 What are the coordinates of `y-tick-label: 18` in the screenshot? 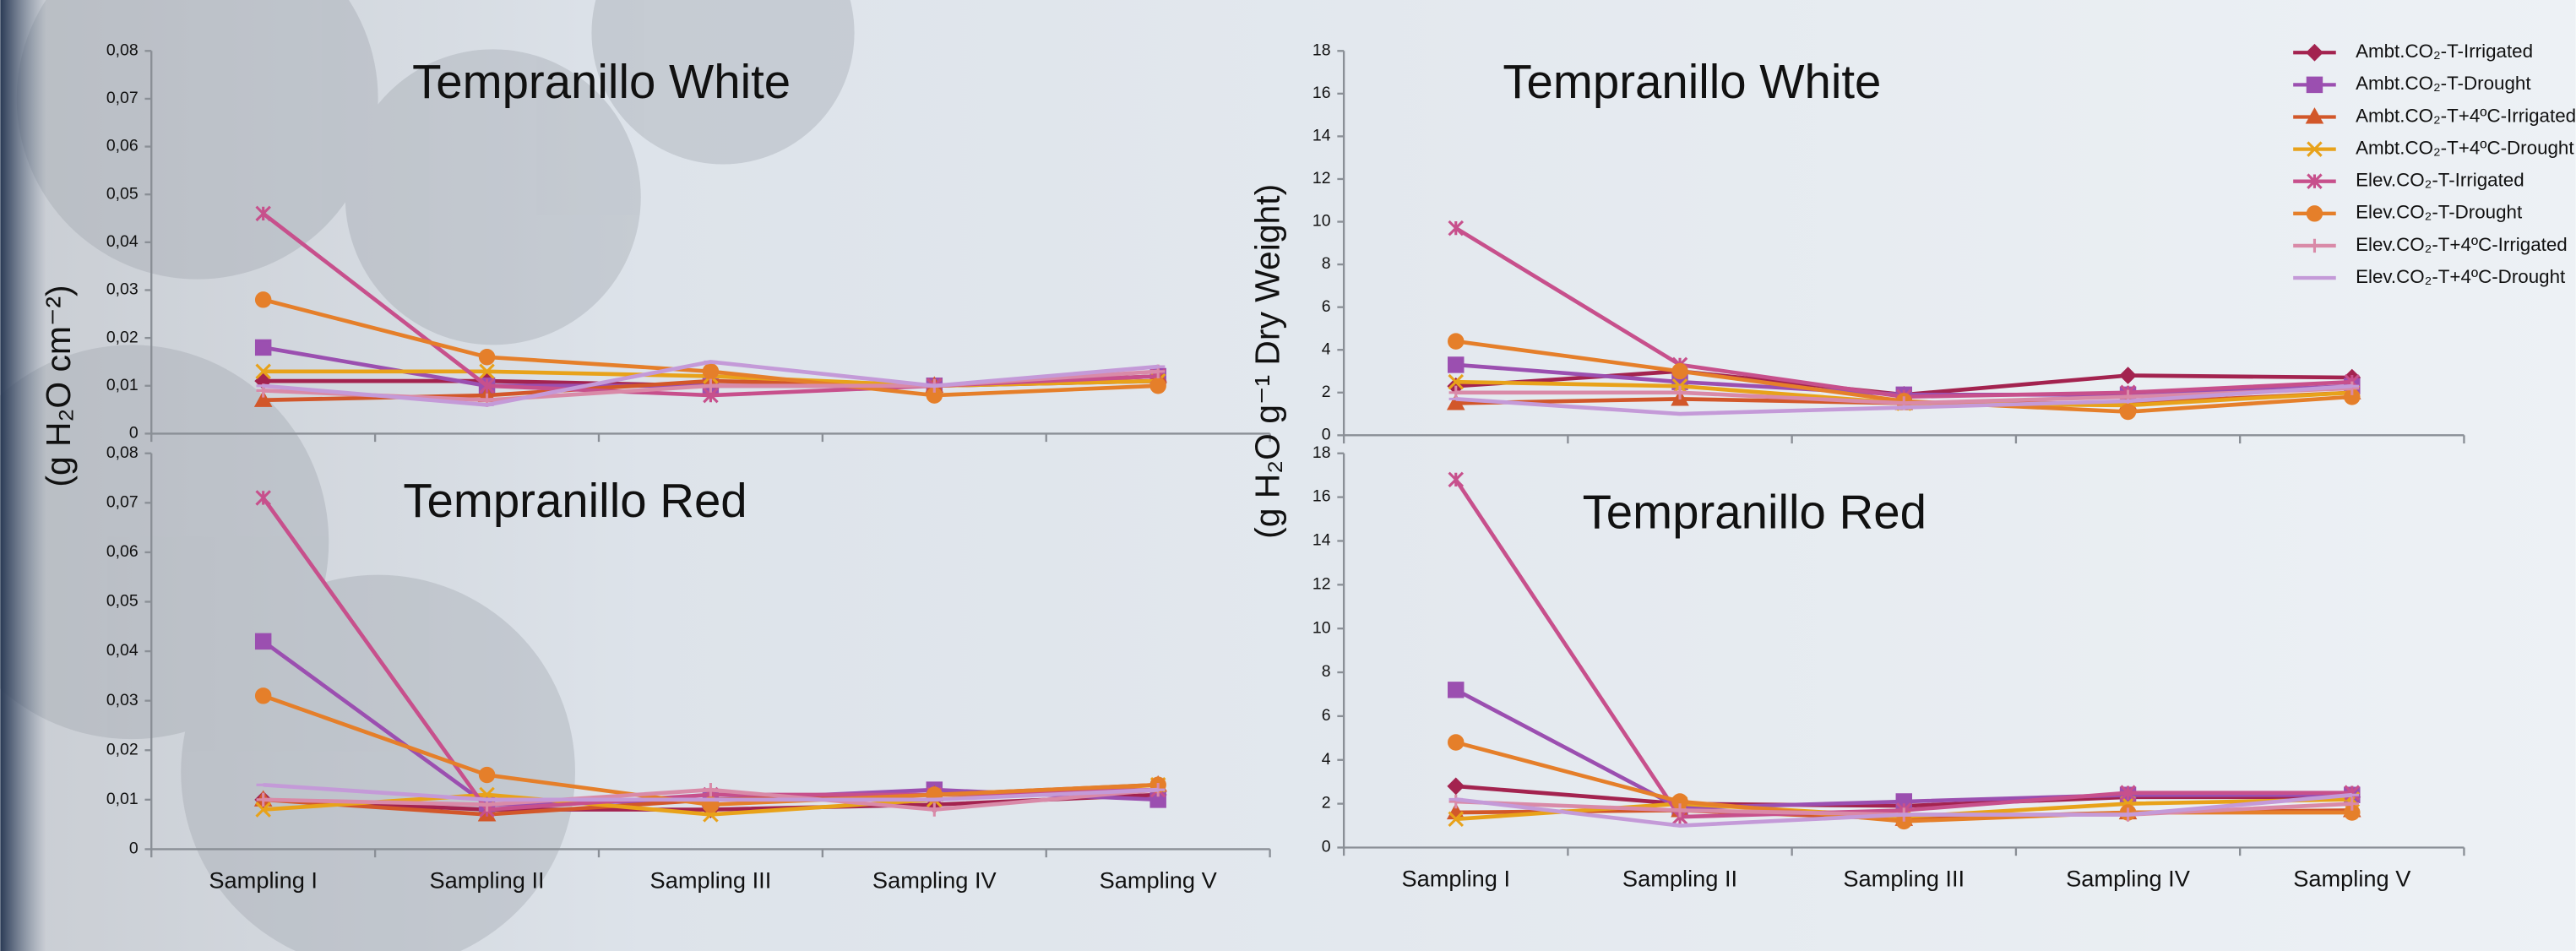 It's located at (1321, 50).